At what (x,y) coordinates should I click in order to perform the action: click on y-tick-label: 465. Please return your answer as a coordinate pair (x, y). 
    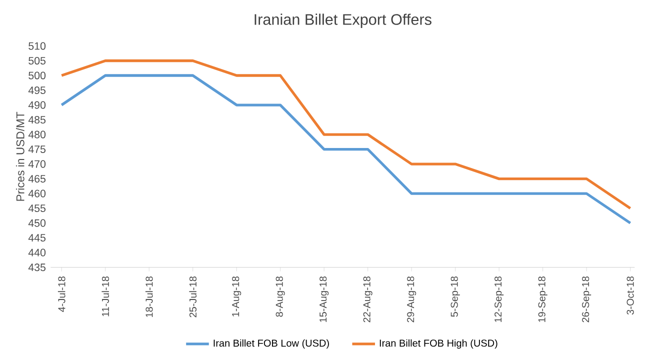
    Looking at the image, I should click on (37, 179).